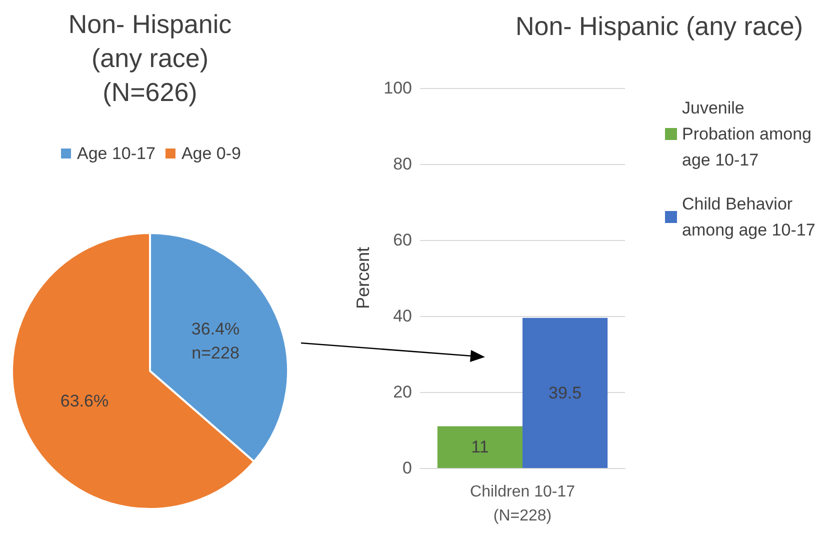 Image resolution: width=822 pixels, height=541 pixels. Describe the element at coordinates (565, 392) in the screenshot. I see `data-label: 39.5` at that location.